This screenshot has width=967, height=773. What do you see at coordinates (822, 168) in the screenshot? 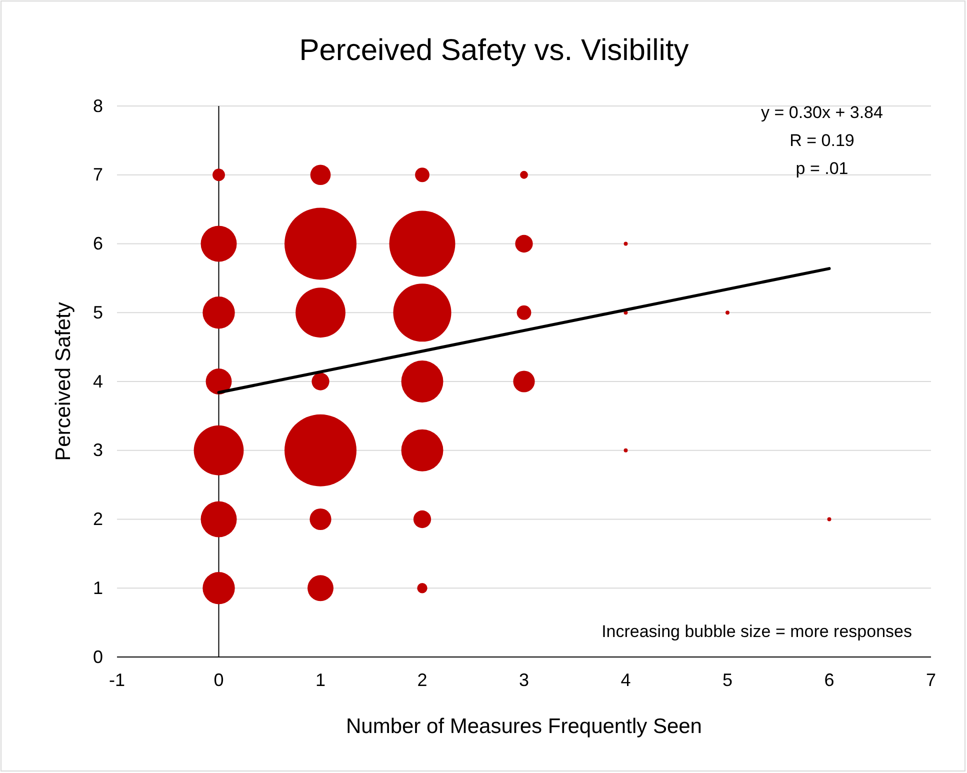
I see `annotation: p = .01` at bounding box center [822, 168].